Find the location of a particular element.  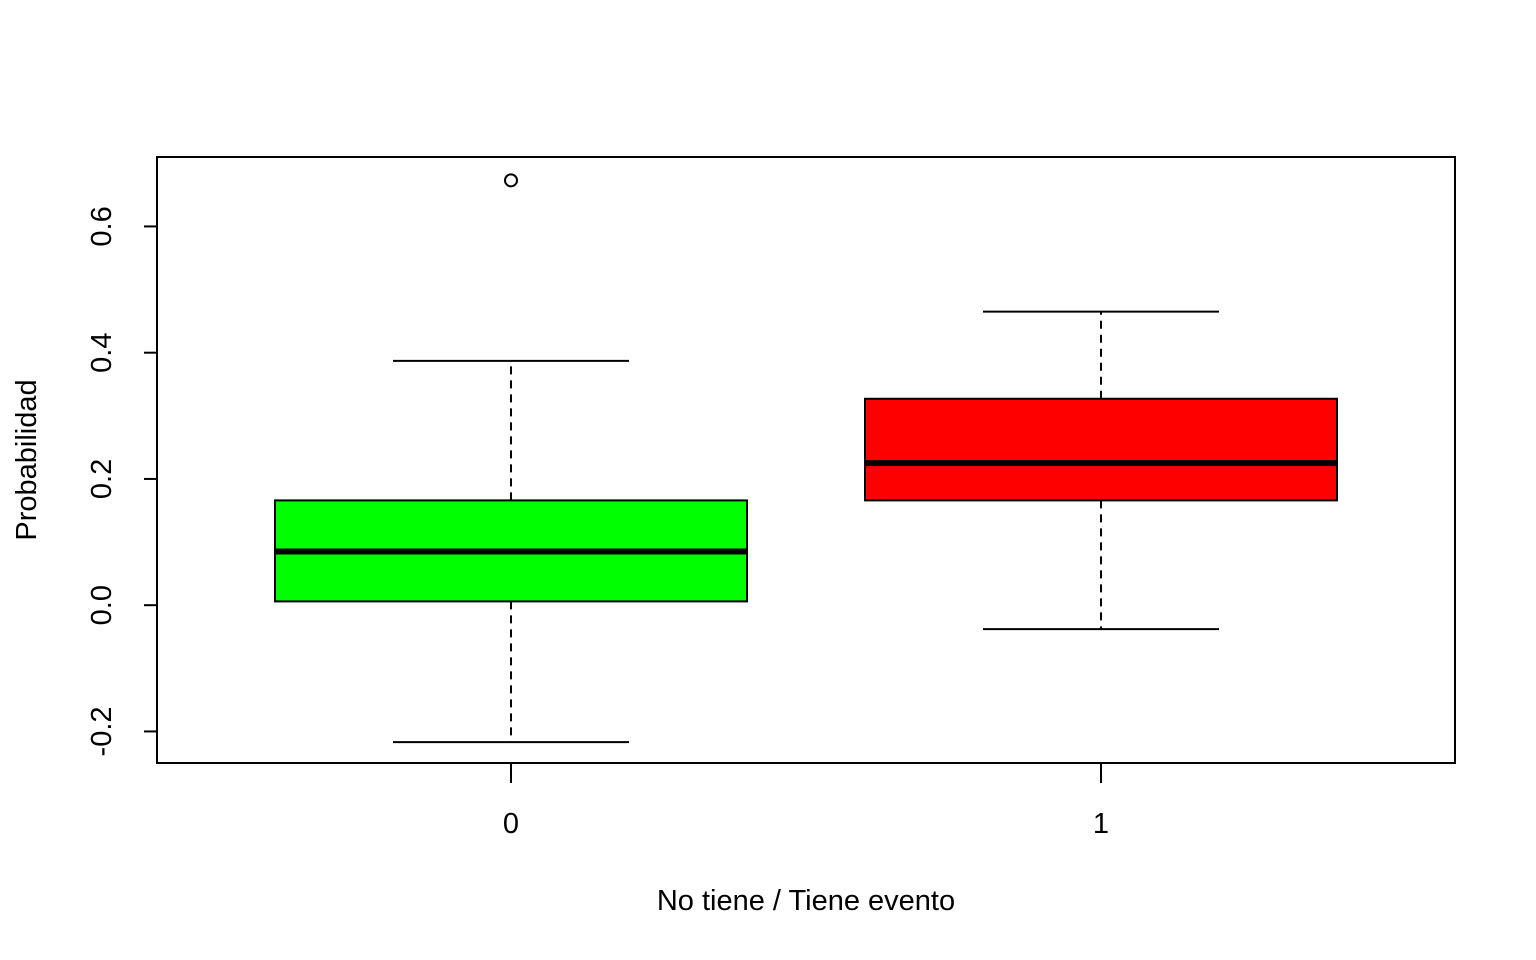

x-tick-label: 1 is located at coordinates (1101, 824).